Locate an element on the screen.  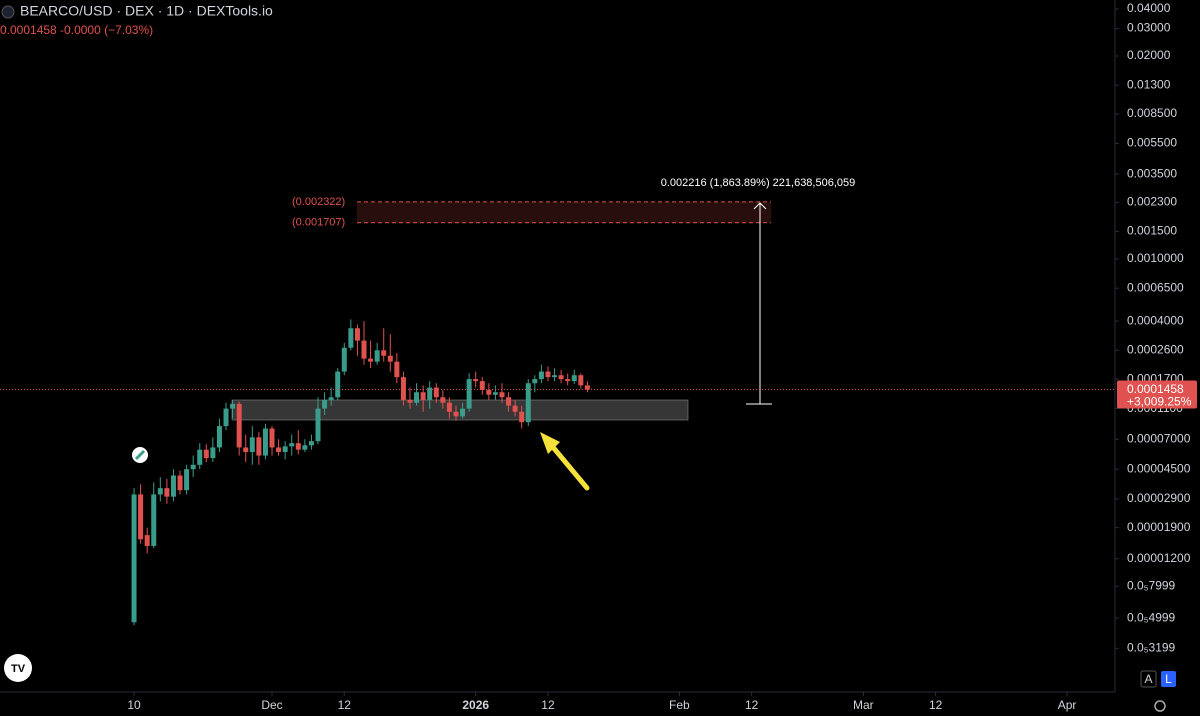
y-tick-label: 0.0010000 is located at coordinates (1155, 258).